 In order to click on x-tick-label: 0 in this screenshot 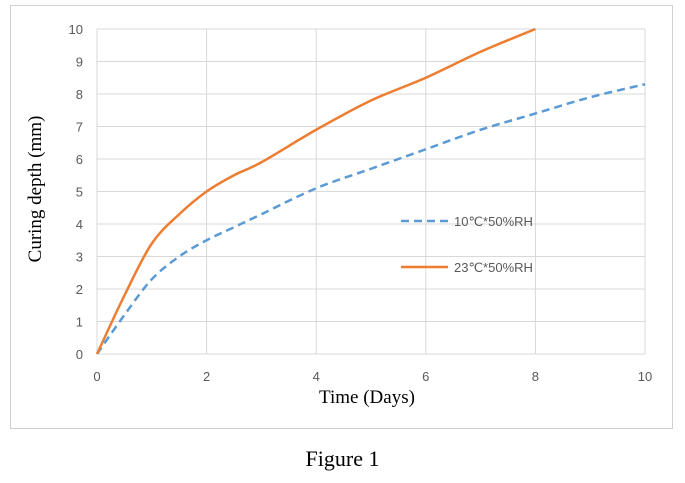, I will do `click(96, 376)`.